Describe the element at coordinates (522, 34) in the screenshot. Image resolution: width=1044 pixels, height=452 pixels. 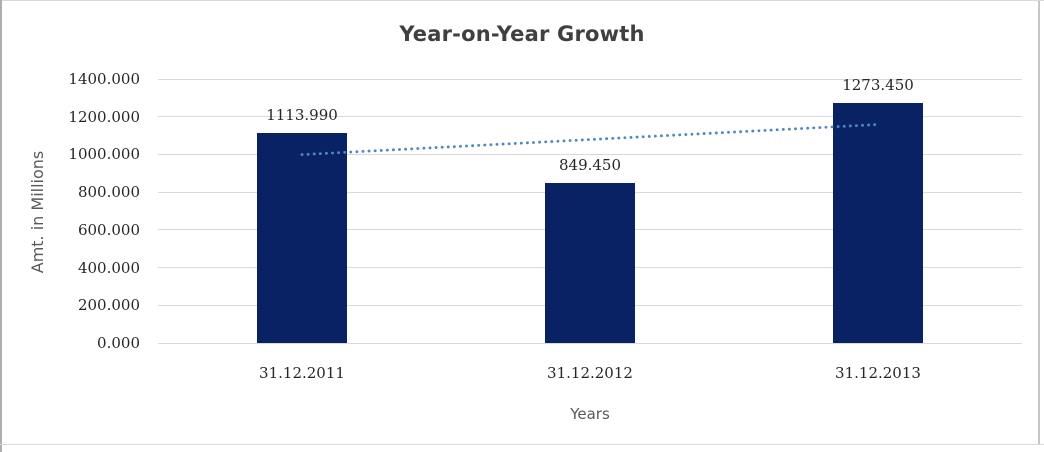
I see `chart-title: Year-on-Year Growth` at that location.